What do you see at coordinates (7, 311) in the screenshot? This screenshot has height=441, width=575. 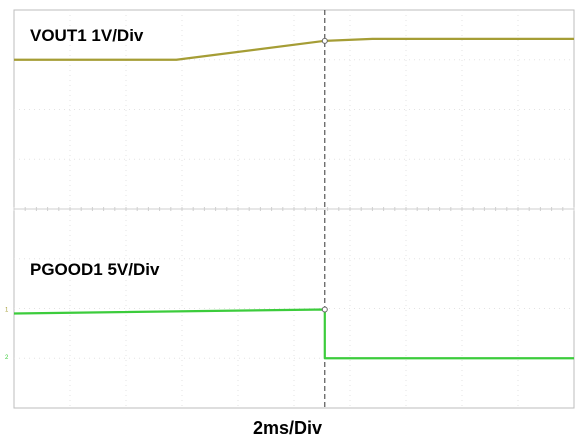 I see `ch1-ground-marker: 1` at bounding box center [7, 311].